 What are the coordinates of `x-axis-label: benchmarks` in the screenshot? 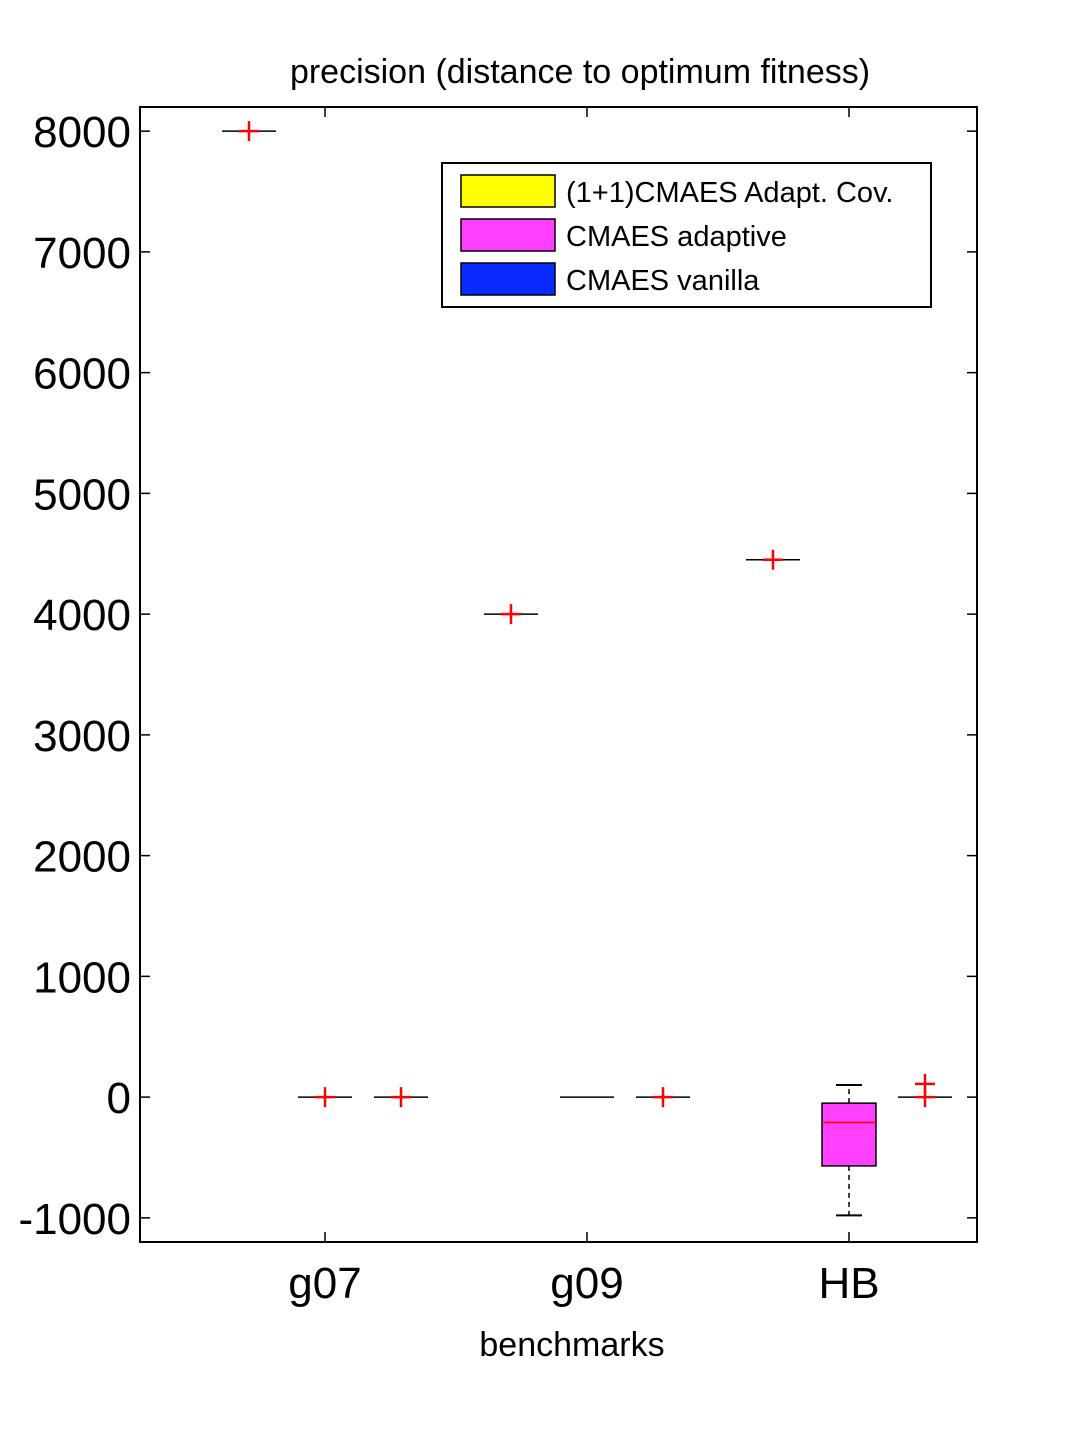 It's located at (571, 1345).